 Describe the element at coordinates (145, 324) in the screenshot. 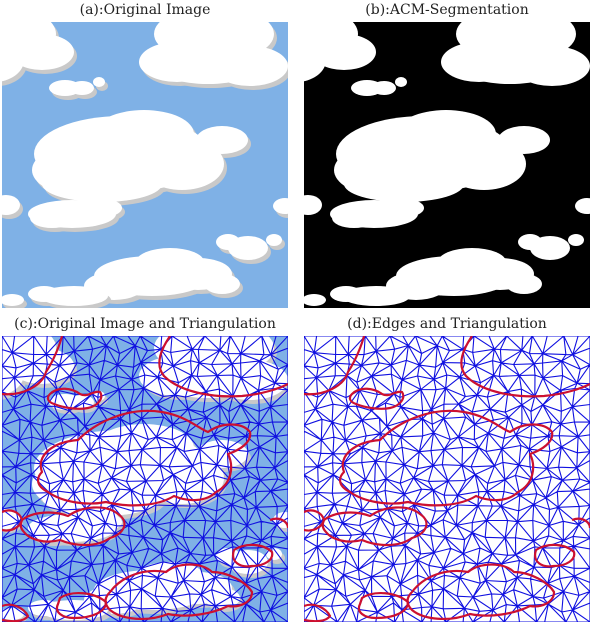

I see `caption-c: (c):Original Image and Triangulation` at that location.